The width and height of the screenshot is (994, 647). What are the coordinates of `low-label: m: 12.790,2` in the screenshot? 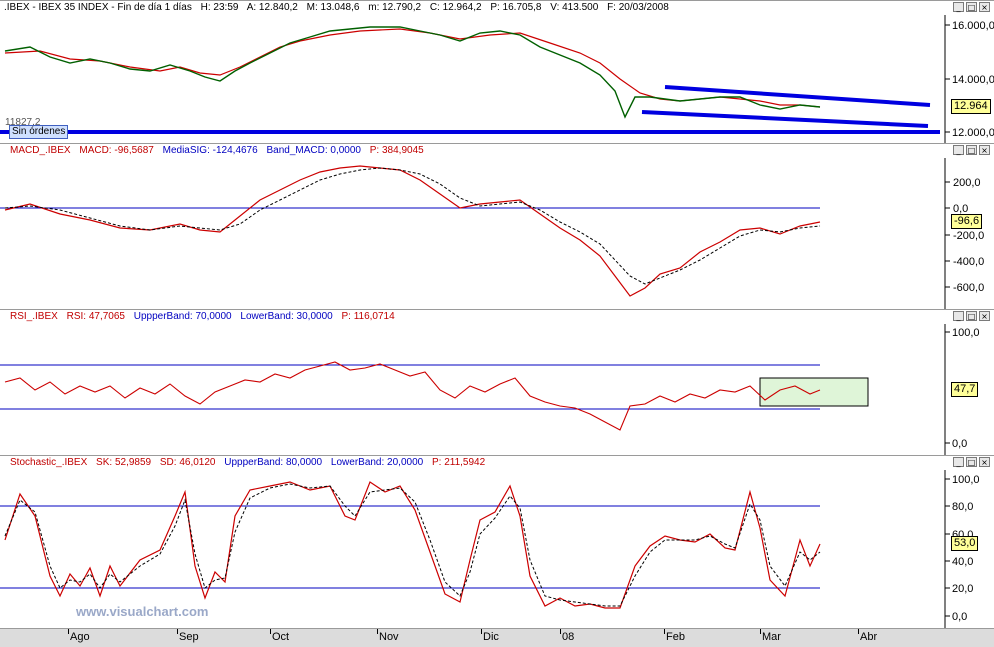 It's located at (395, 7).